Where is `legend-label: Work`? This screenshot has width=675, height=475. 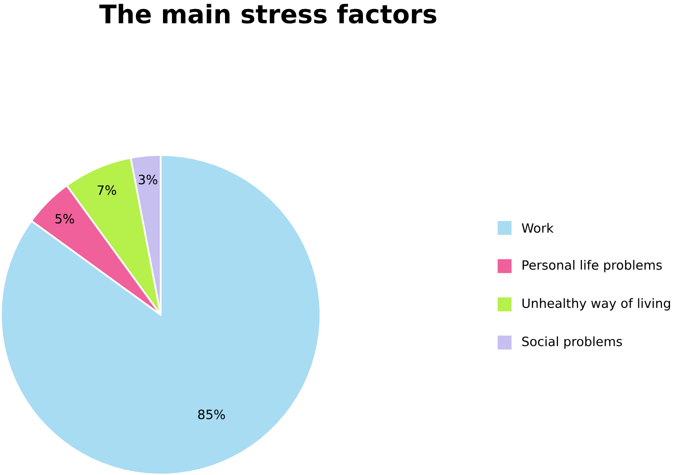 legend-label: Work is located at coordinates (538, 227).